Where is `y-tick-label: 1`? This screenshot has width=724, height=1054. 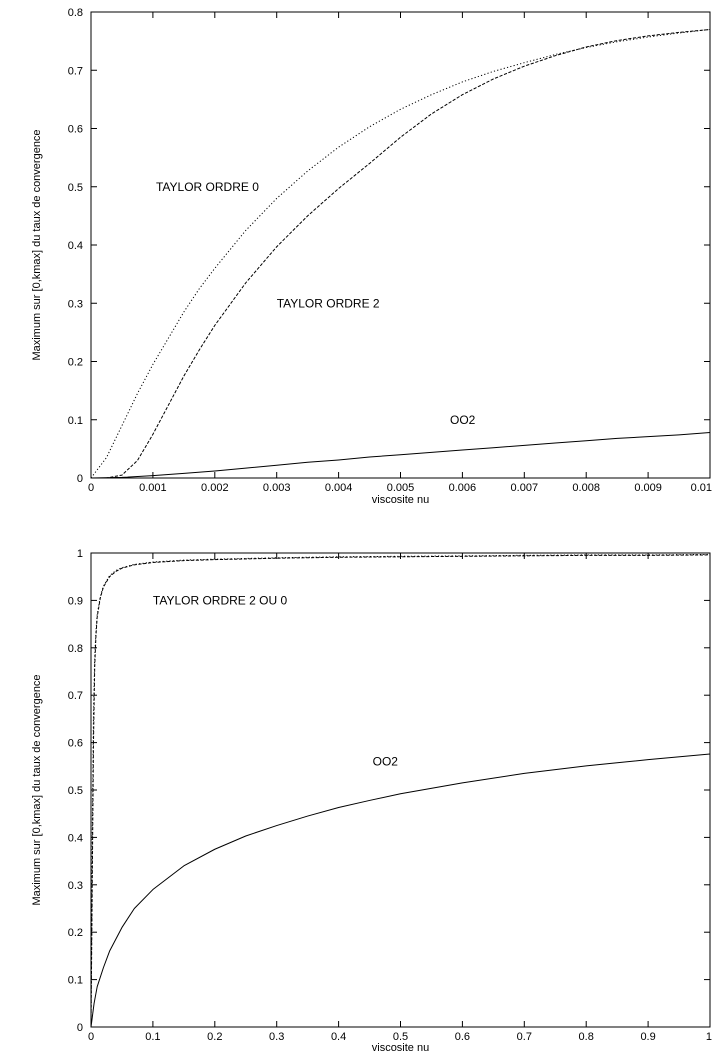 y-tick-label: 1 is located at coordinates (80, 554).